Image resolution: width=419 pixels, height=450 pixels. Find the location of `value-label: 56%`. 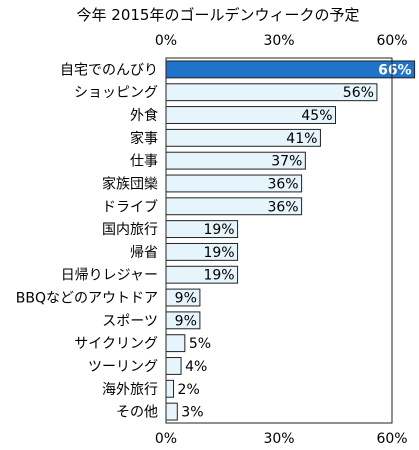

value-label: 56% is located at coordinates (358, 93).